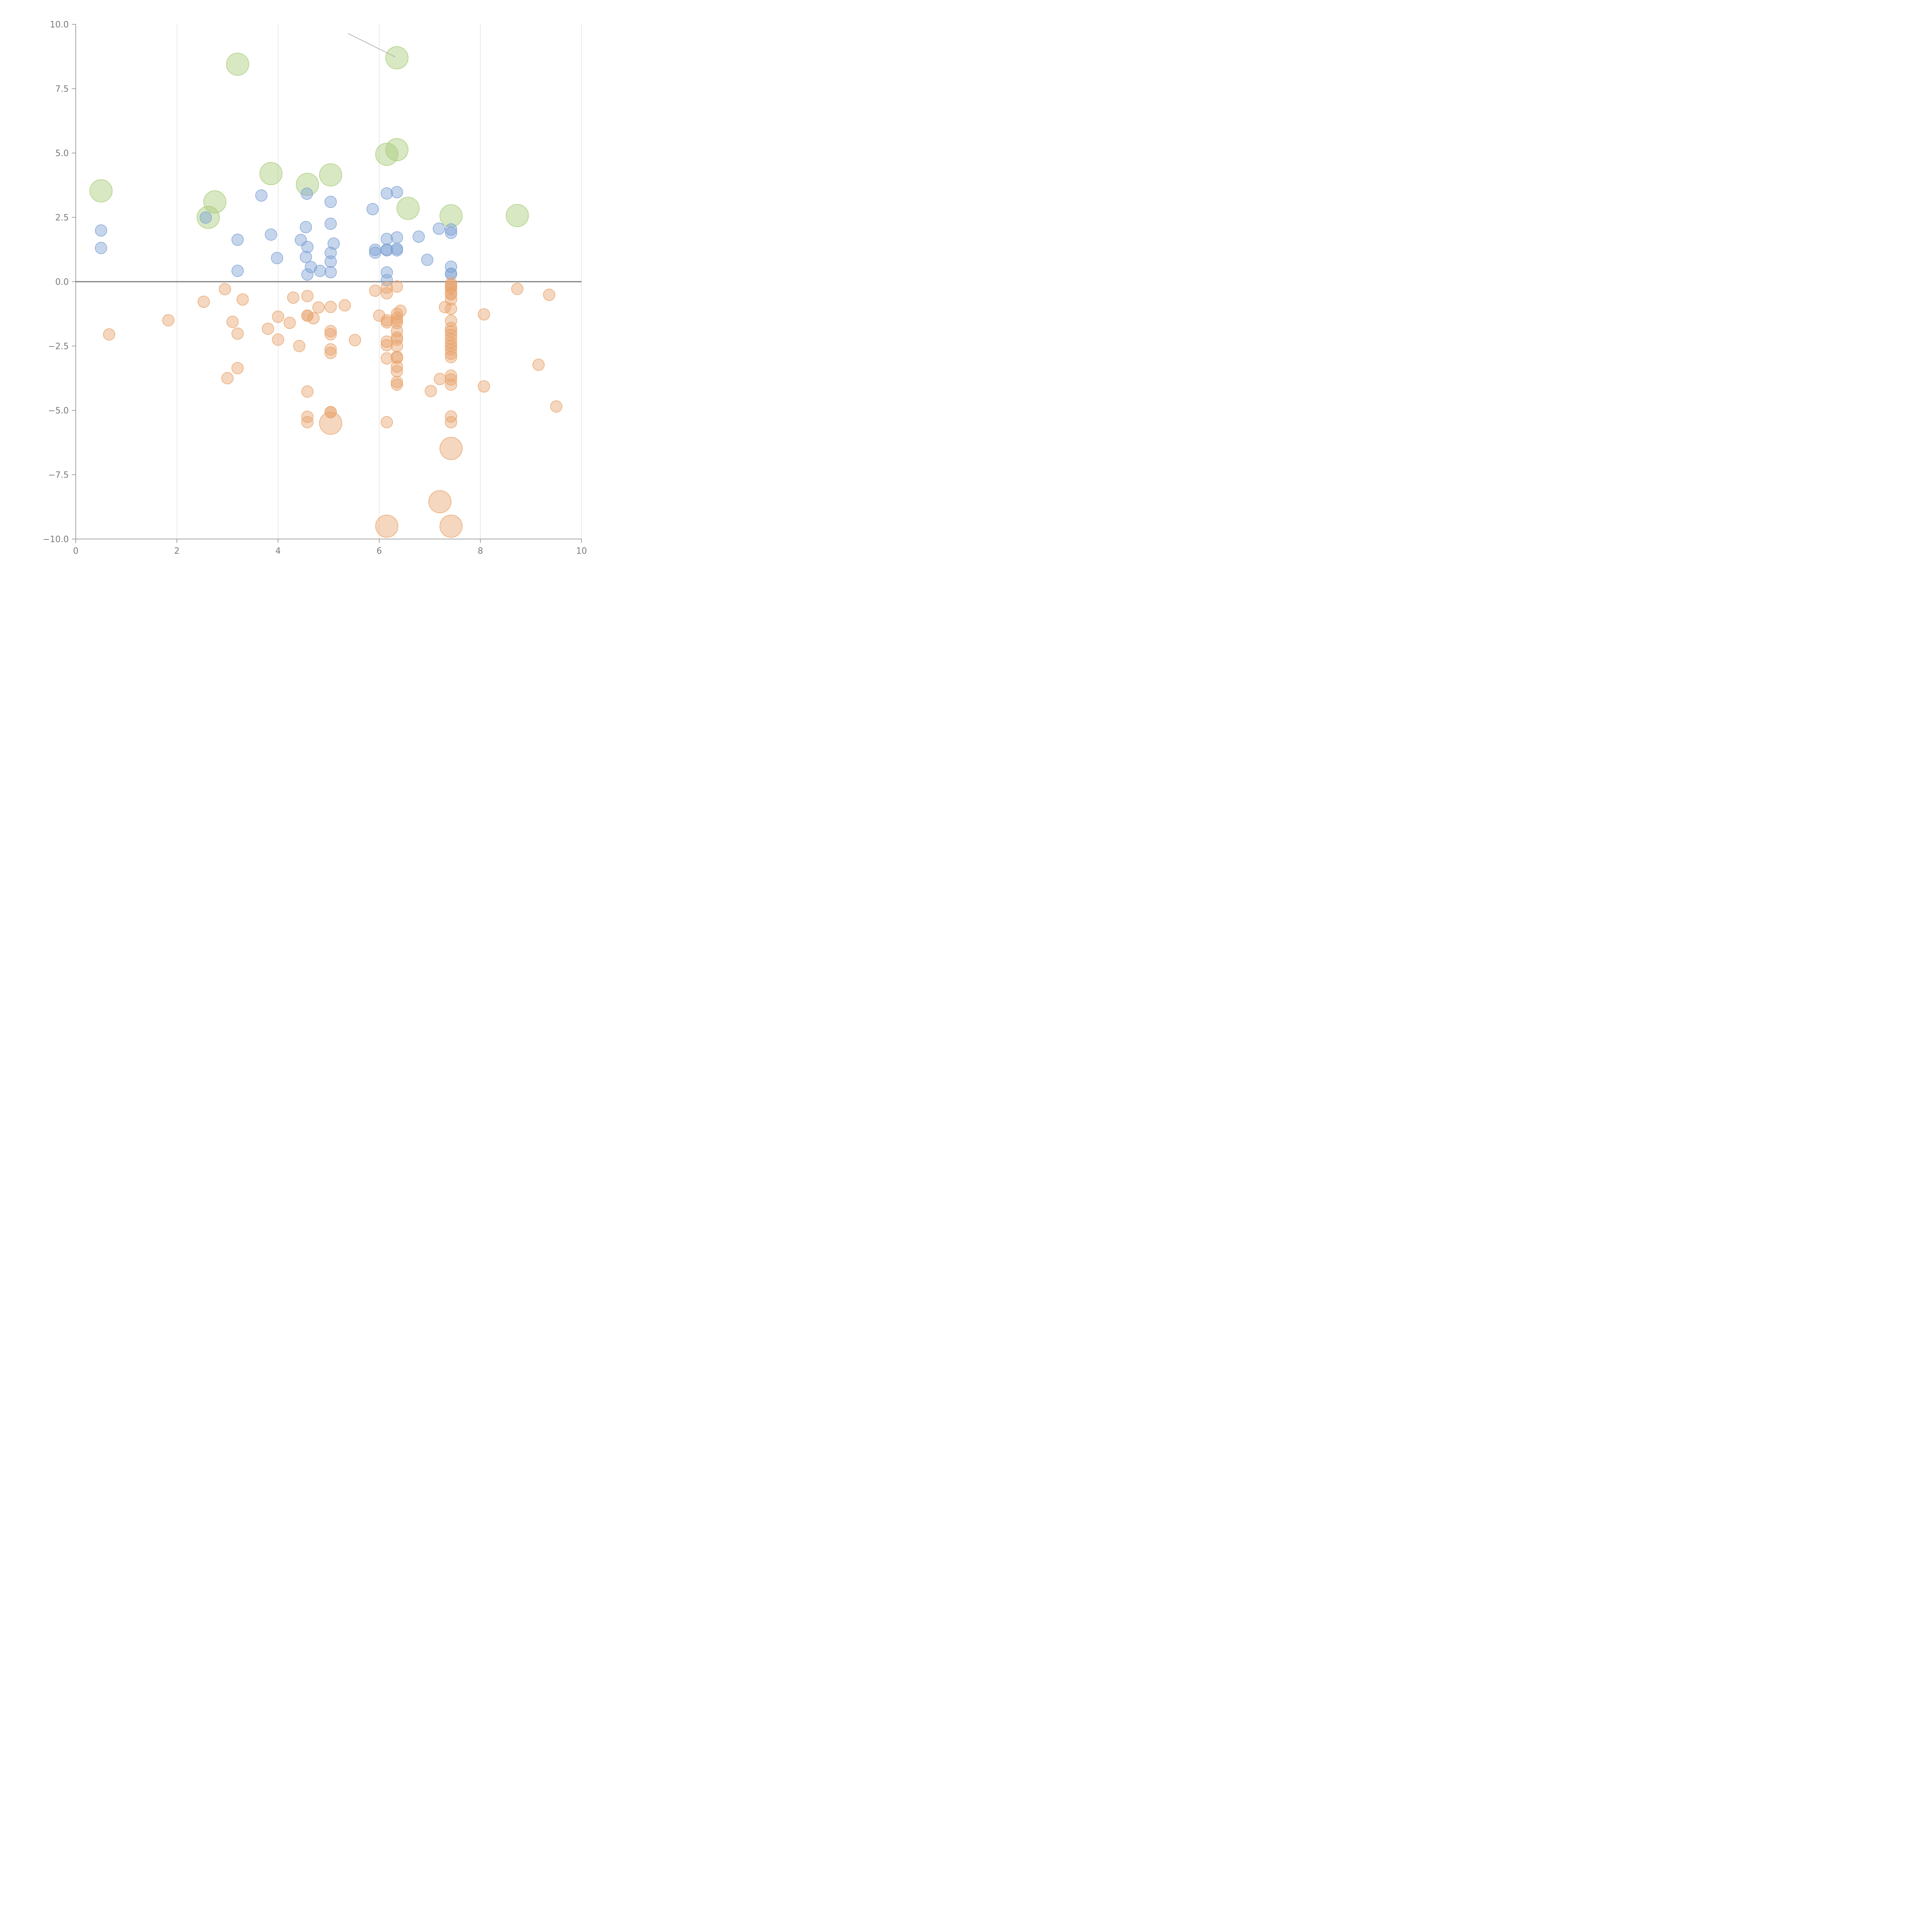 Image resolution: width=1932 pixels, height=1932 pixels. What do you see at coordinates (379, 551) in the screenshot?
I see `x-tick-label: 6` at bounding box center [379, 551].